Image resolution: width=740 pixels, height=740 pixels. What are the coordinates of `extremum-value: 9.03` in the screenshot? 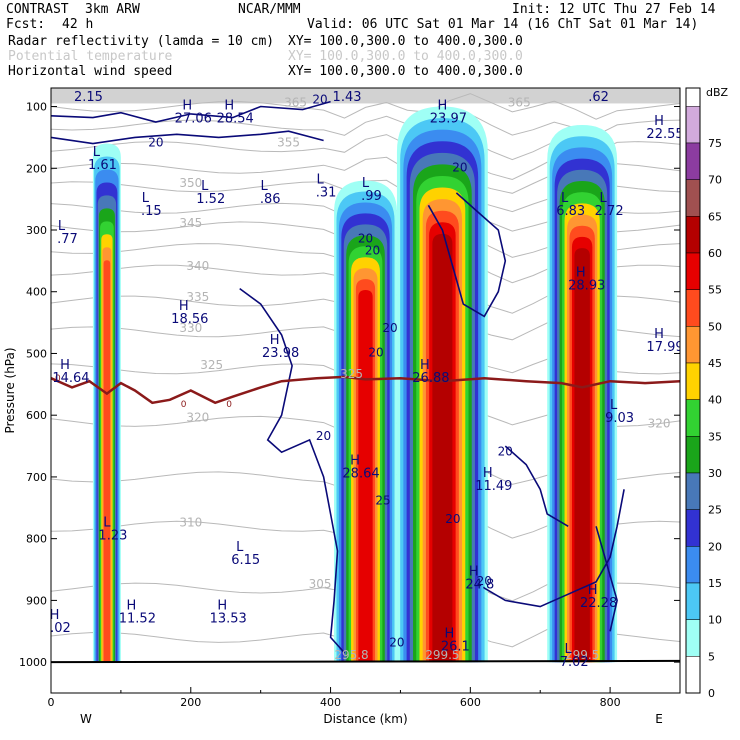 It's located at (619, 418).